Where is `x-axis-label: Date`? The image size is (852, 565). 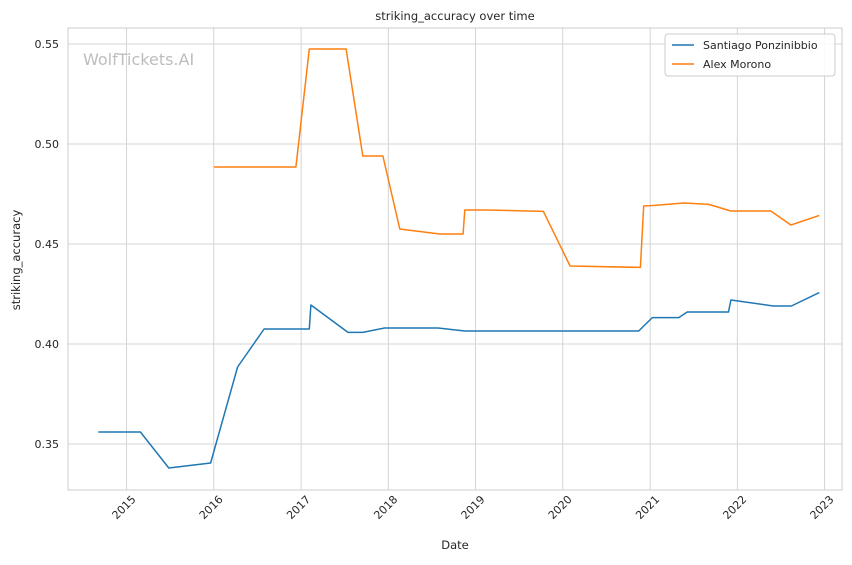 x-axis-label: Date is located at coordinates (455, 545).